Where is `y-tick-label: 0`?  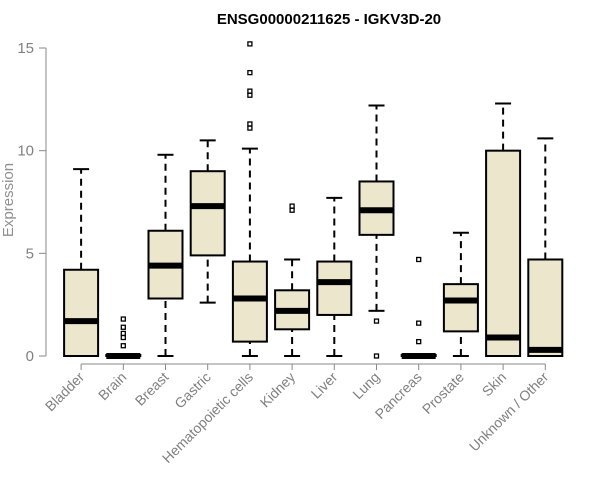 y-tick-label: 0 is located at coordinates (30, 356).